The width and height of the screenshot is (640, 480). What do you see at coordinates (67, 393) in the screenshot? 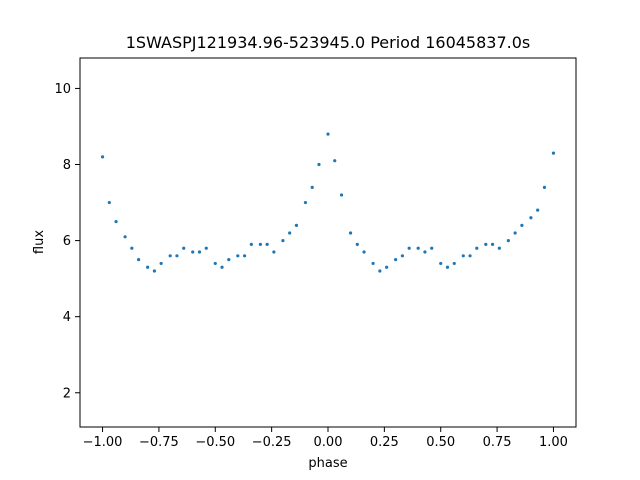
I see `y-tick-label: 2` at bounding box center [67, 393].